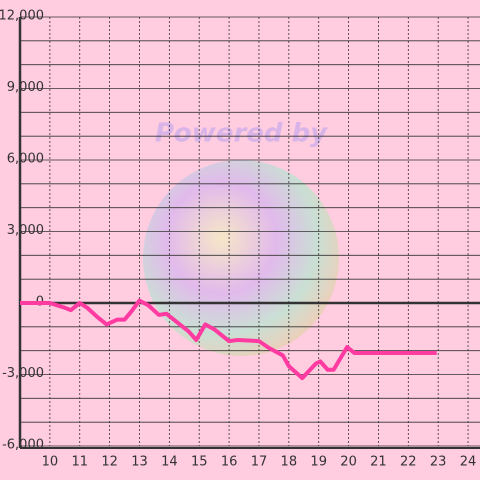  What do you see at coordinates (25, 230) in the screenshot?
I see `y-tick-label: 3,000` at bounding box center [25, 230].